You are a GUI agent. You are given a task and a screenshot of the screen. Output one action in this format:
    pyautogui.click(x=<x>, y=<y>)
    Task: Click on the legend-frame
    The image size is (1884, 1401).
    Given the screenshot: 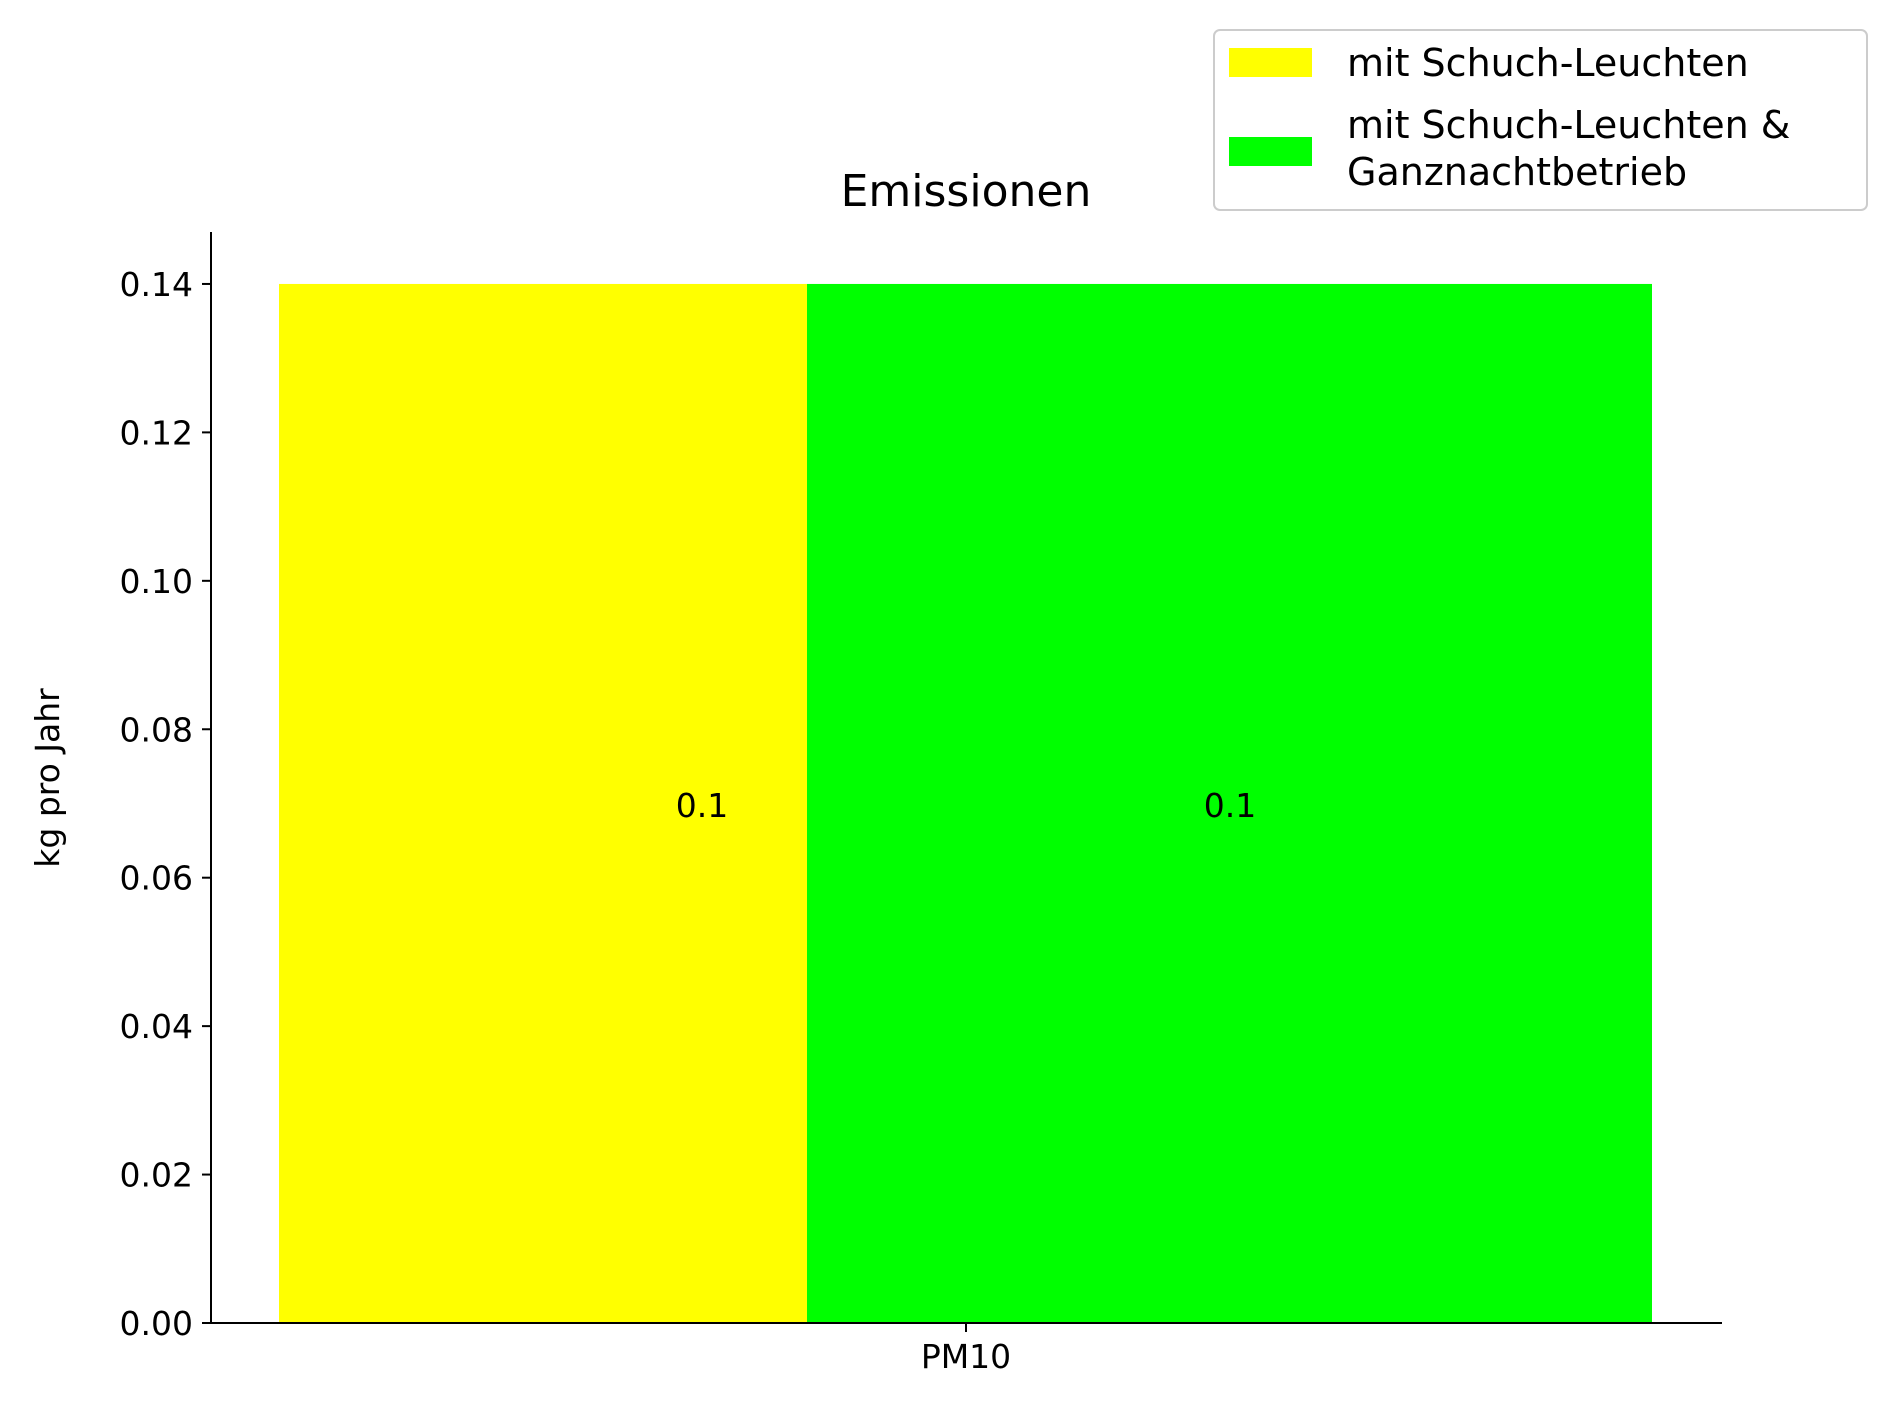 What is the action you would take?
    pyautogui.click(x=1540, y=120)
    